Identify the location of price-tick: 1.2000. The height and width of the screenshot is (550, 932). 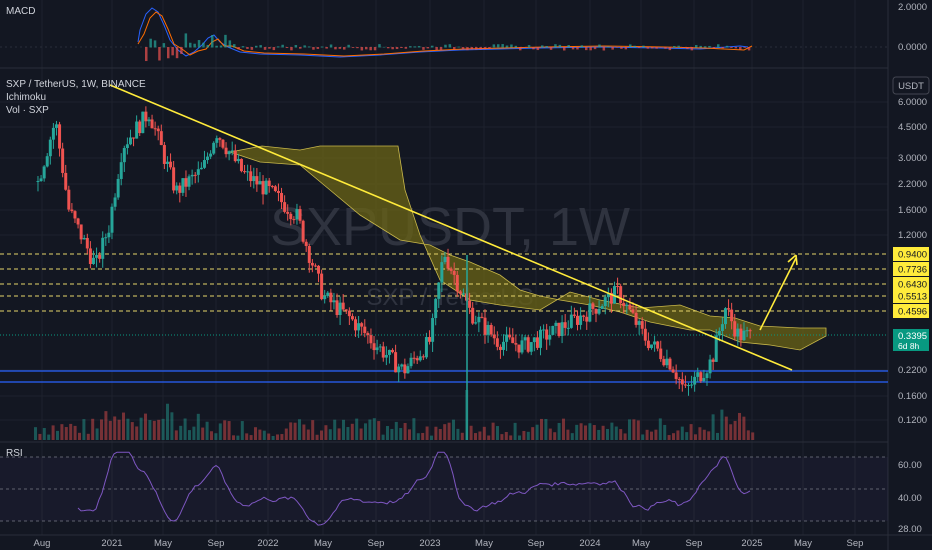
(912, 235).